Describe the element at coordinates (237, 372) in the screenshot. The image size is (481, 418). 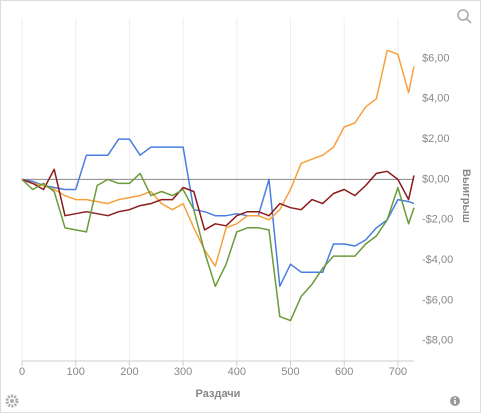
I see `x-tick-label: 400` at that location.